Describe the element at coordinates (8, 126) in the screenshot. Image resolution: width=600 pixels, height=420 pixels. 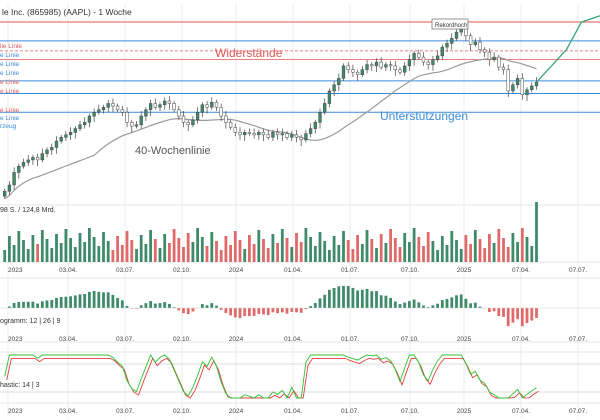
I see `line-label-8: rzeug` at that location.